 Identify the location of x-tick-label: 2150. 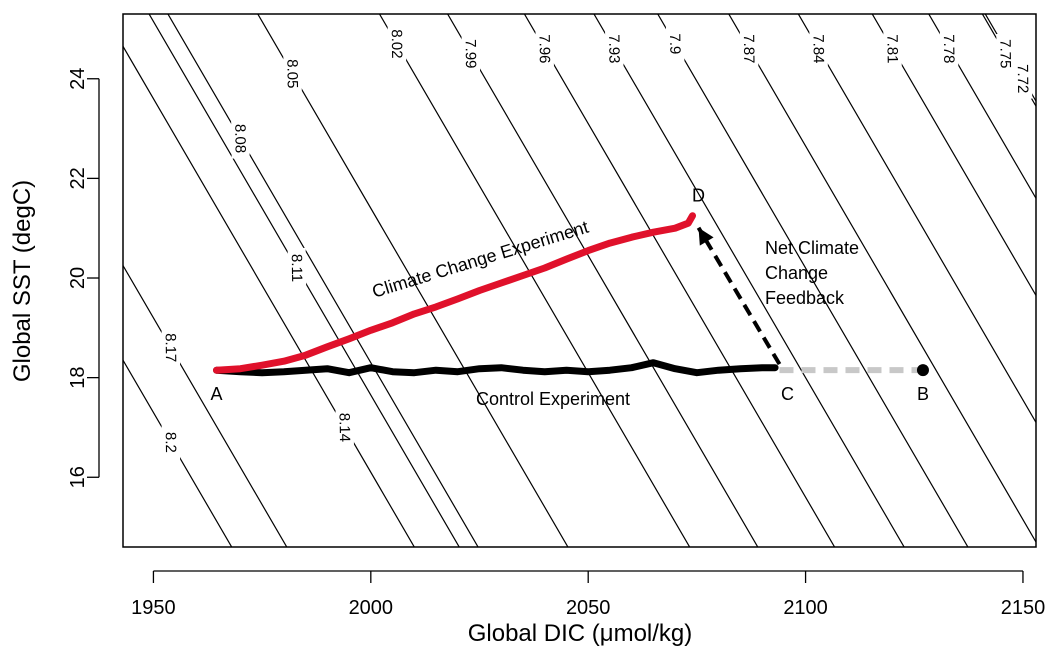
(1023, 608).